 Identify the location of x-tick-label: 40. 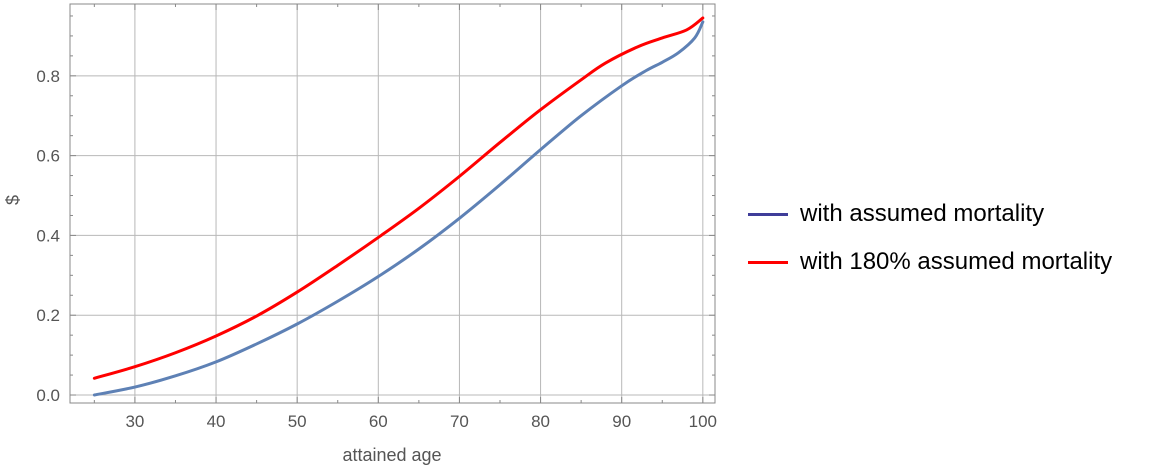
(216, 421).